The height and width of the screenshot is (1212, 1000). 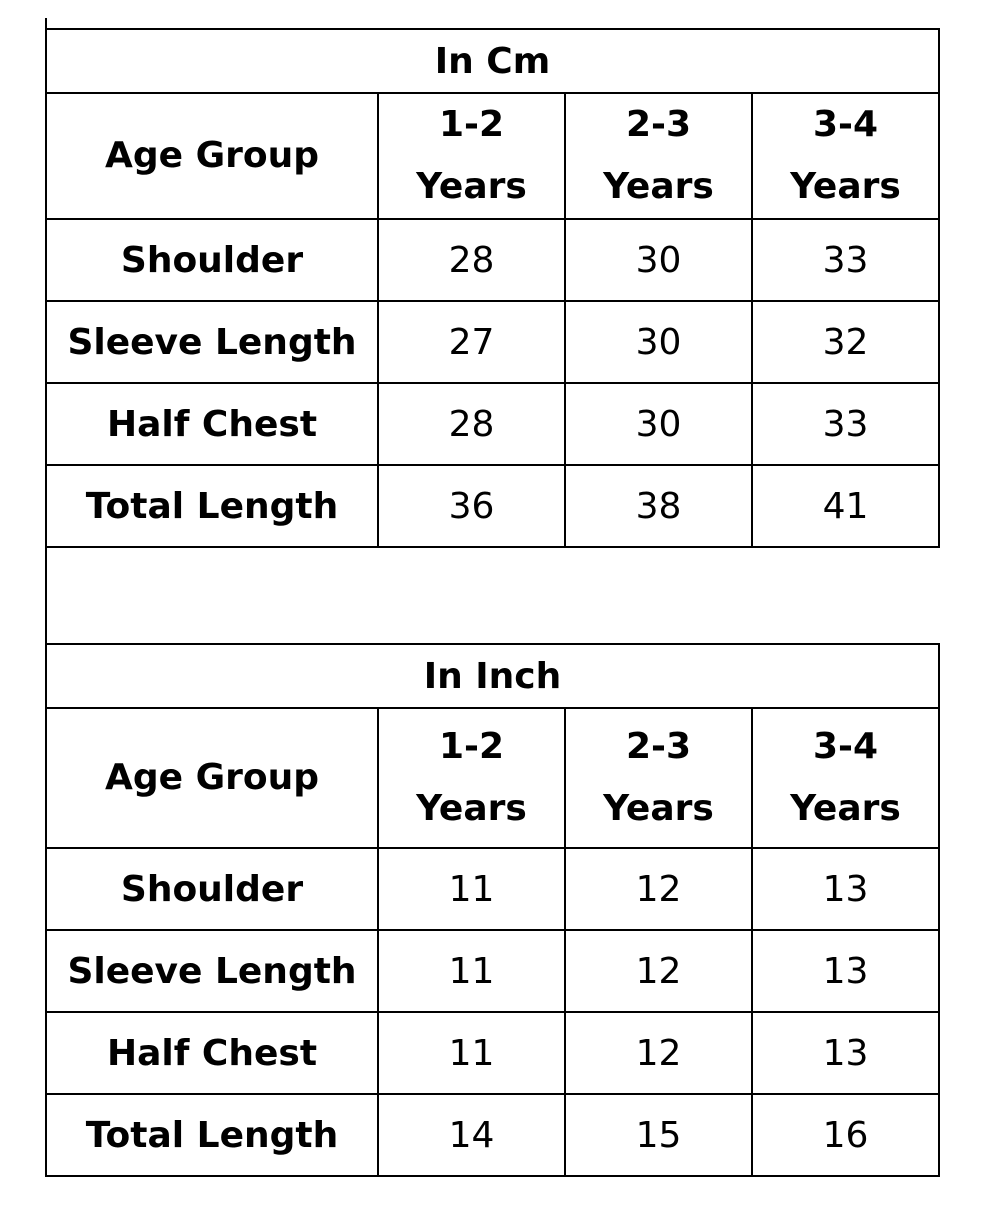 I want to click on unit-title: In Inch, so click(x=492, y=676).